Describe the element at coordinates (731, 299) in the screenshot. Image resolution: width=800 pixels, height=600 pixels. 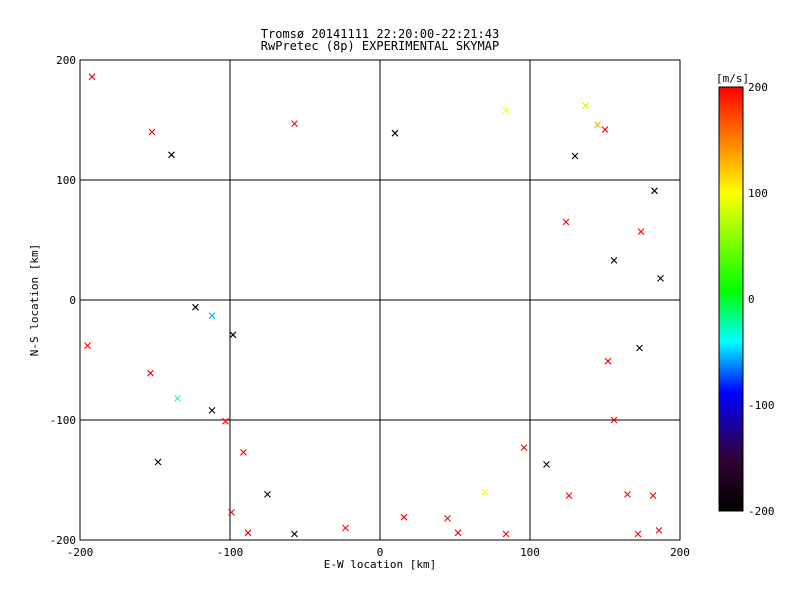
I see `colorbar` at that location.